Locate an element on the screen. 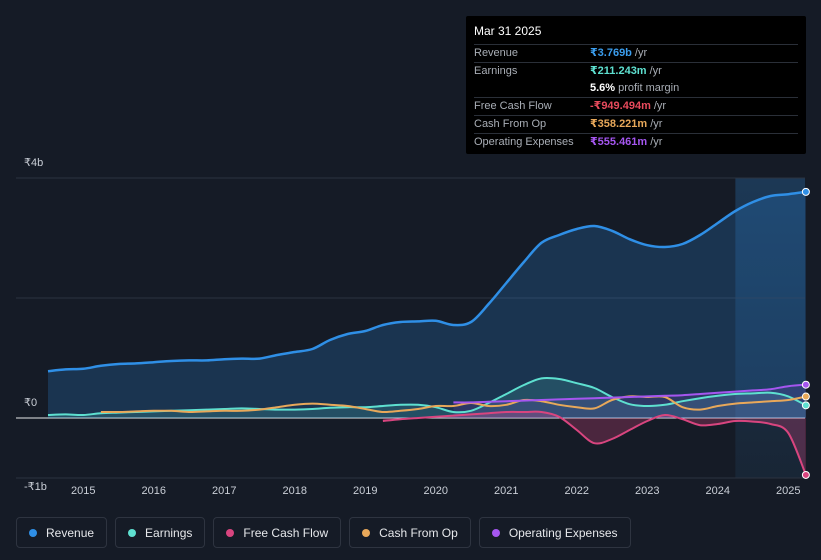 The image size is (821, 560). tooltip-row-opex: Operating Expenses ₹555.461m /yr is located at coordinates (636, 142).